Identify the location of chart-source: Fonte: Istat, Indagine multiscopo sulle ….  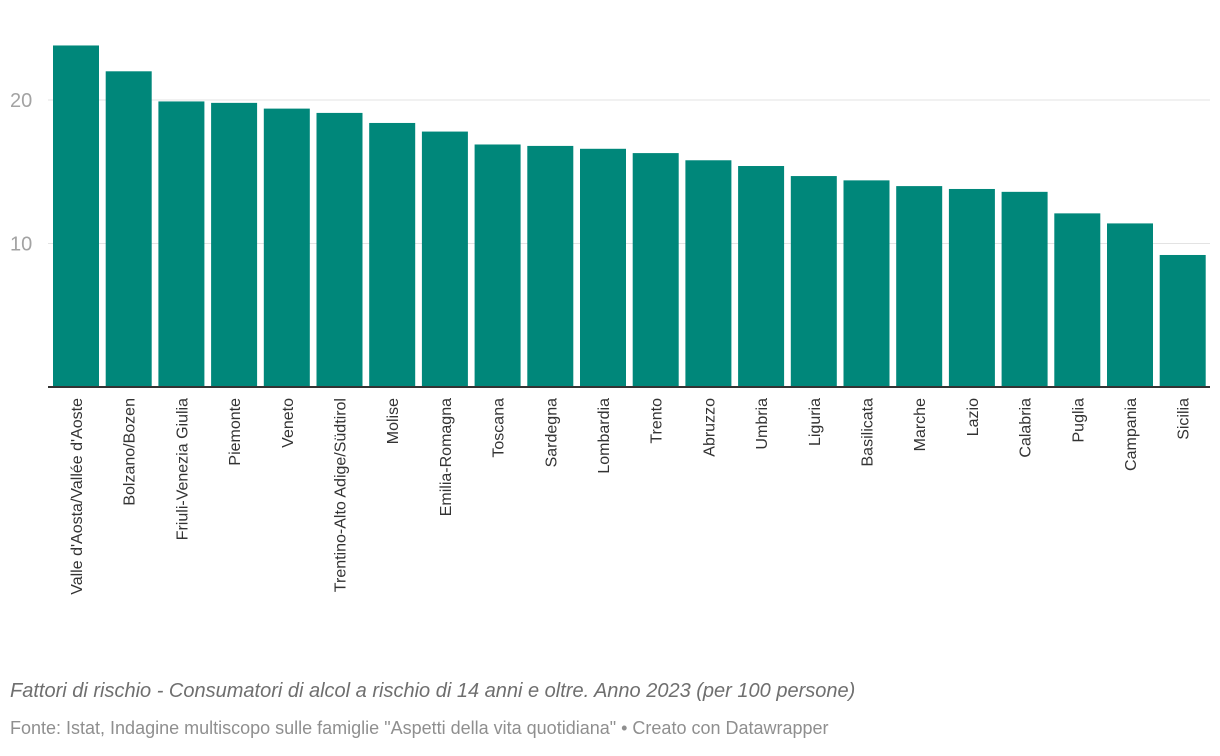
(419, 728).